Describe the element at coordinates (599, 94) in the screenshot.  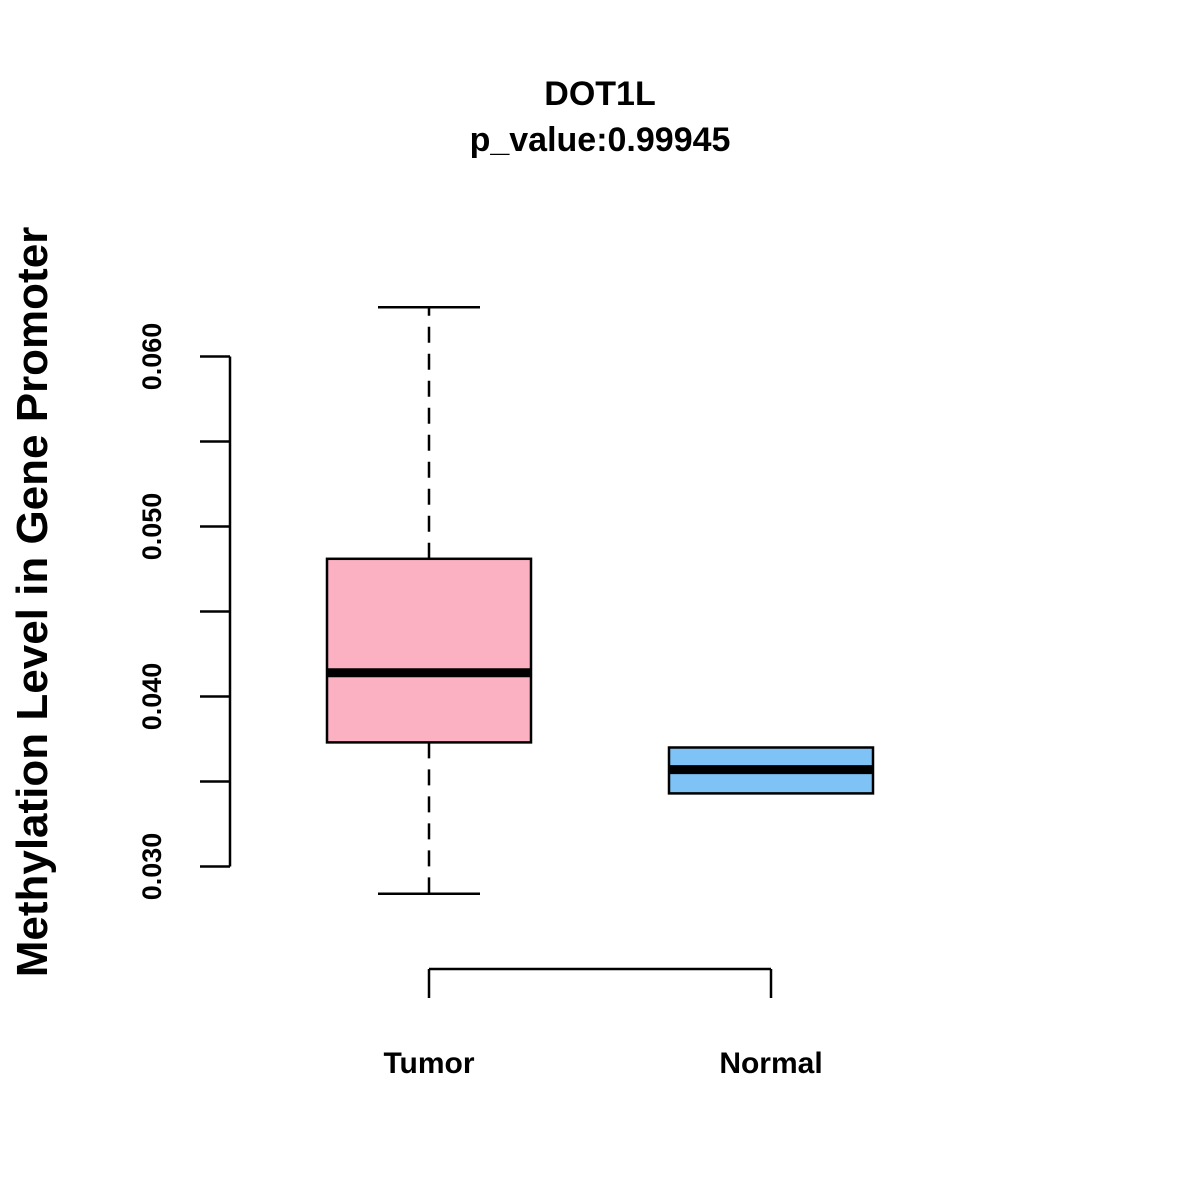
I see `chart-title: DOT1L` at that location.